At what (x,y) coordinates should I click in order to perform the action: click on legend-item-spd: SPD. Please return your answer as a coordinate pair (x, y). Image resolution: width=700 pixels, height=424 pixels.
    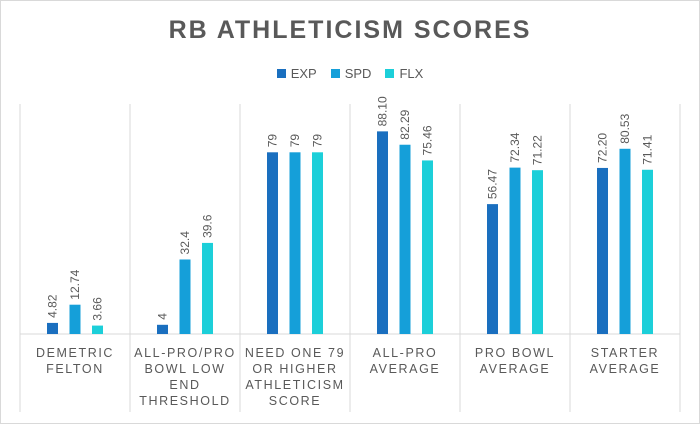
    Looking at the image, I should click on (351, 73).